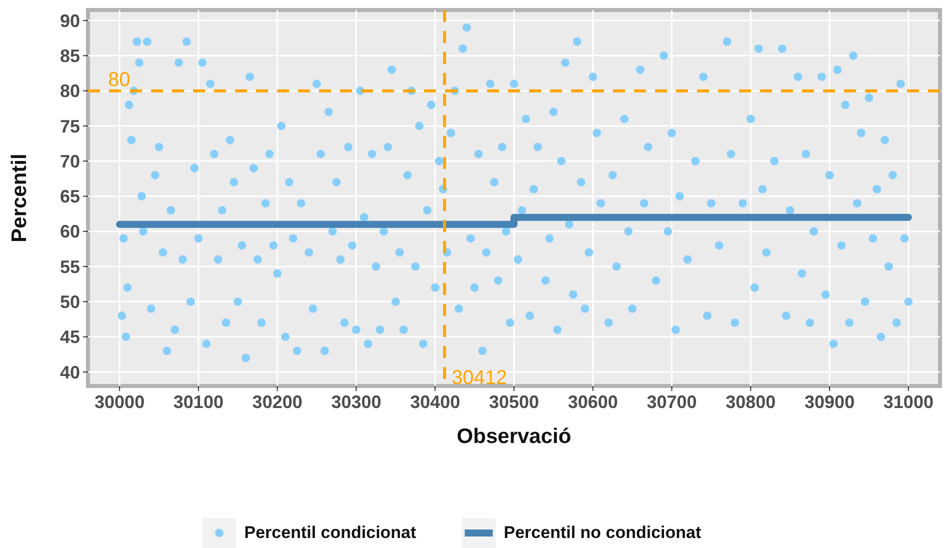  I want to click on y-tick-label: 55, so click(70, 266).